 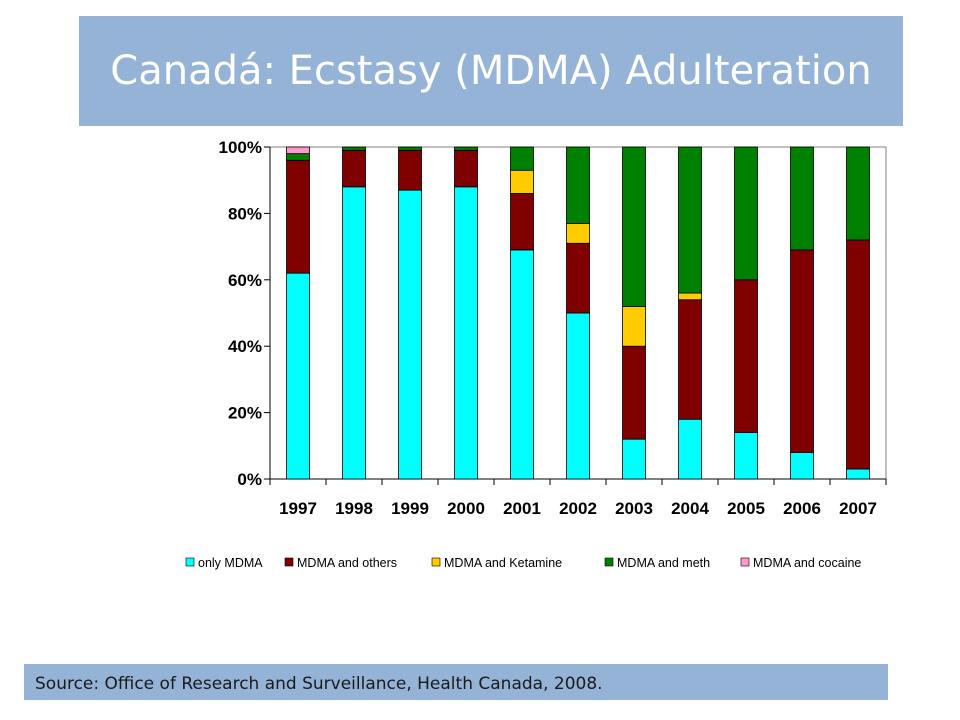 I want to click on page-title: Canadá: Ecstasy (MDMA) Adulteration, so click(x=491, y=71).